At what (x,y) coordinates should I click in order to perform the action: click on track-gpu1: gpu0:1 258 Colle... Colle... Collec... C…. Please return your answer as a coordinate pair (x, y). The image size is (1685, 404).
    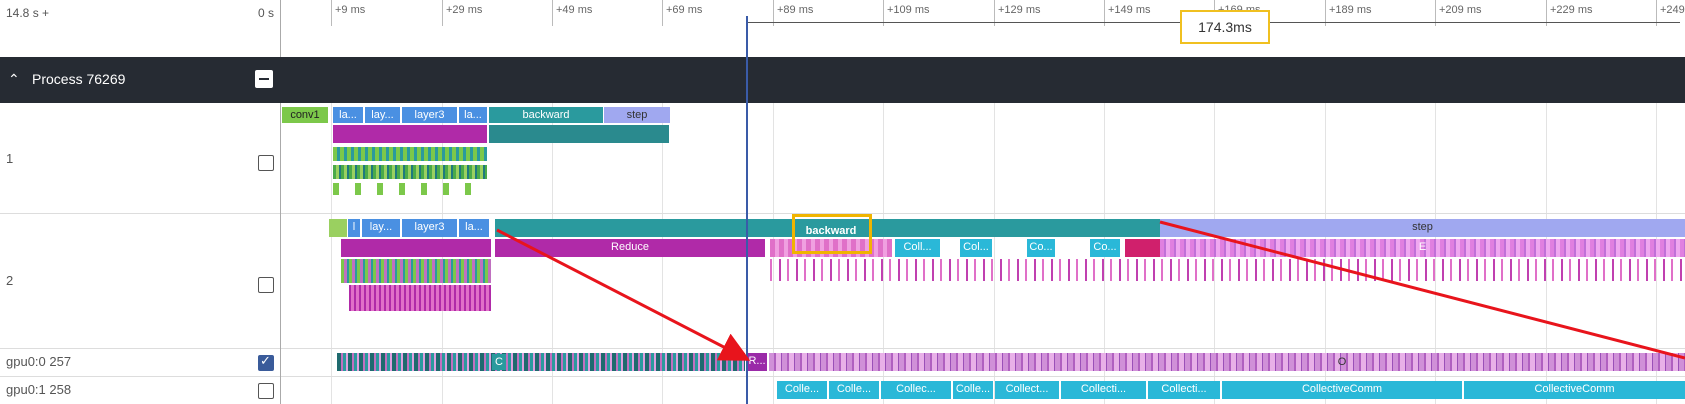
    Looking at the image, I should click on (842, 390).